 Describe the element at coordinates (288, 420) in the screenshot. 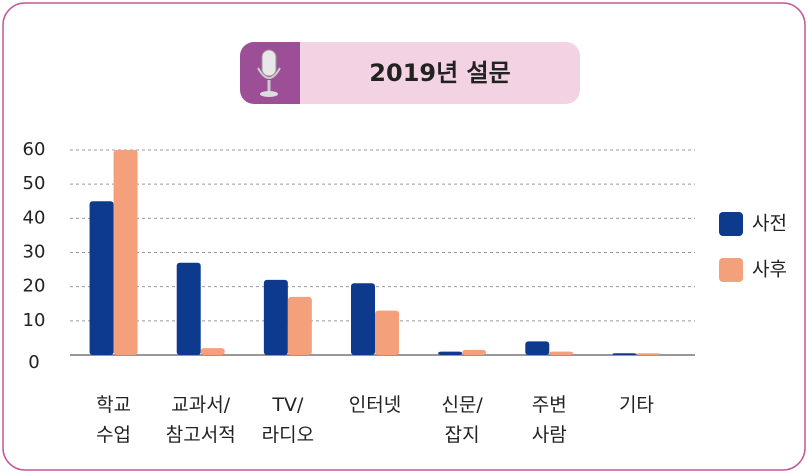

I see `x-tick-label: TV/라디오` at that location.